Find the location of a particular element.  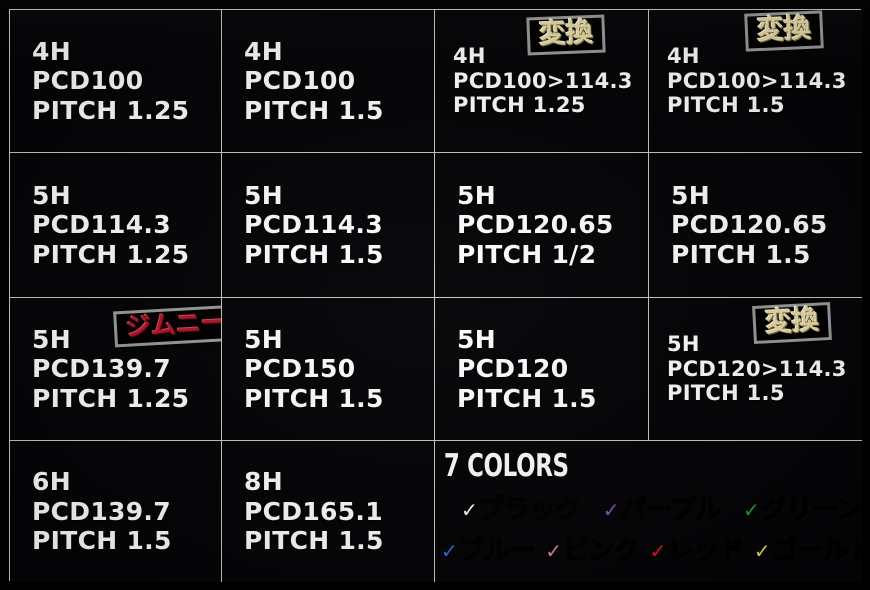

spec-pcd: PCD120 is located at coordinates (513, 369).